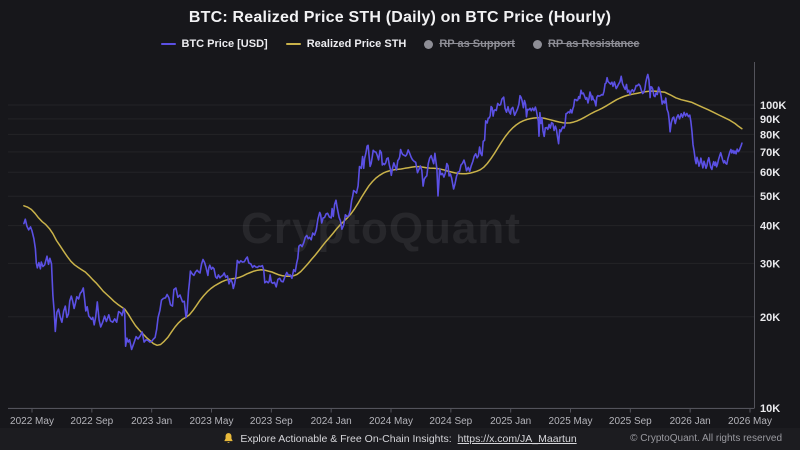 The image size is (800, 450). Describe the element at coordinates (228, 438) in the screenshot. I see `bell-icon` at that location.